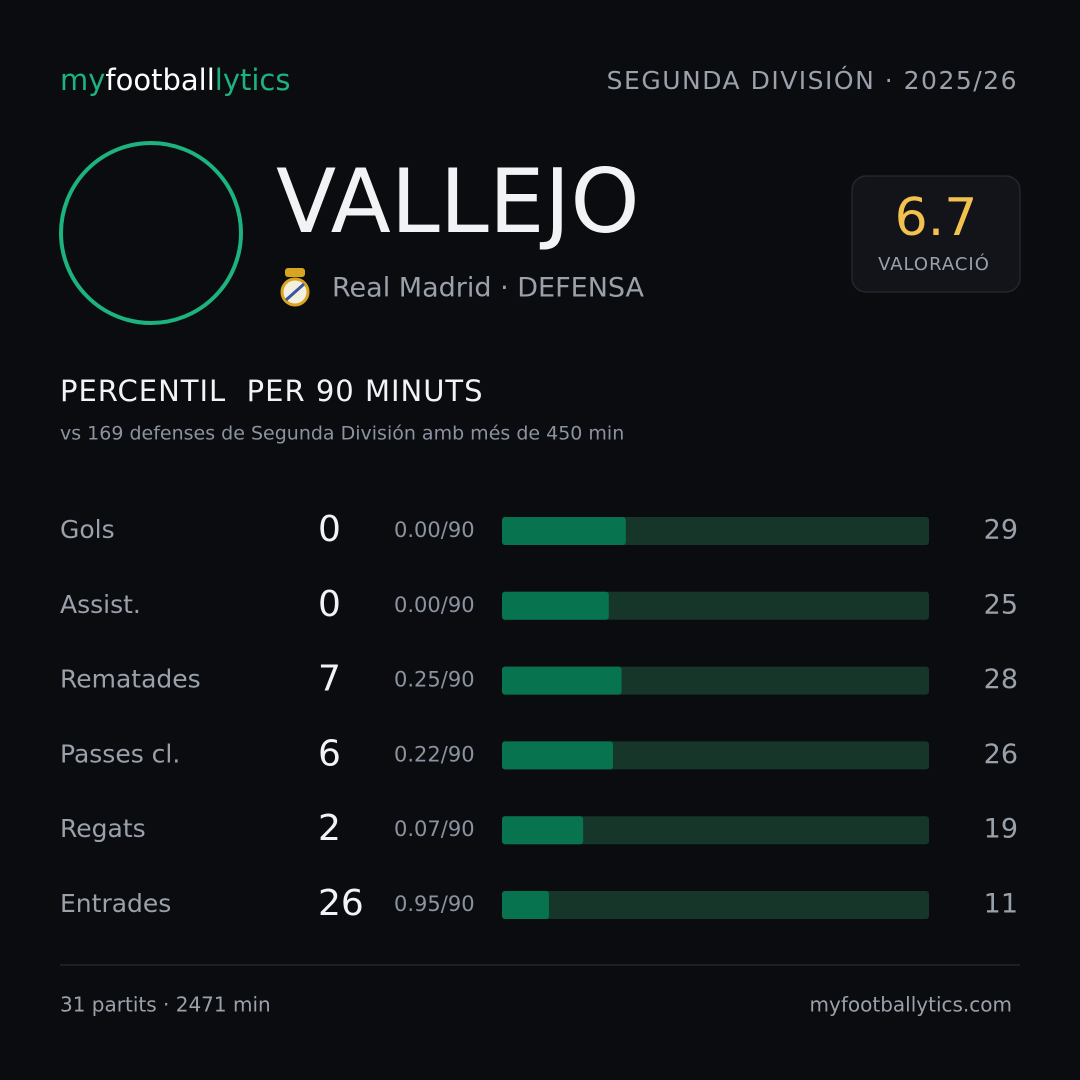 Image resolution: width=1080 pixels, height=1080 pixels. Describe the element at coordinates (341, 903) in the screenshot. I see `stat-total: 26` at that location.